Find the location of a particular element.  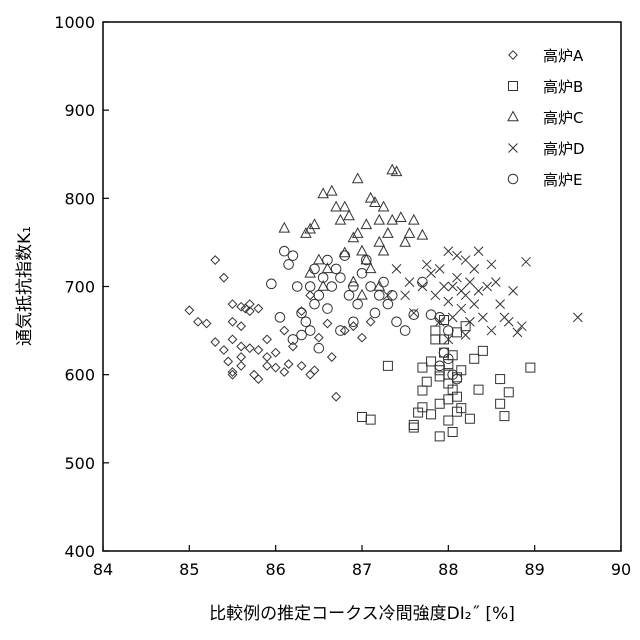

series-triangle is located at coordinates (353, 232).